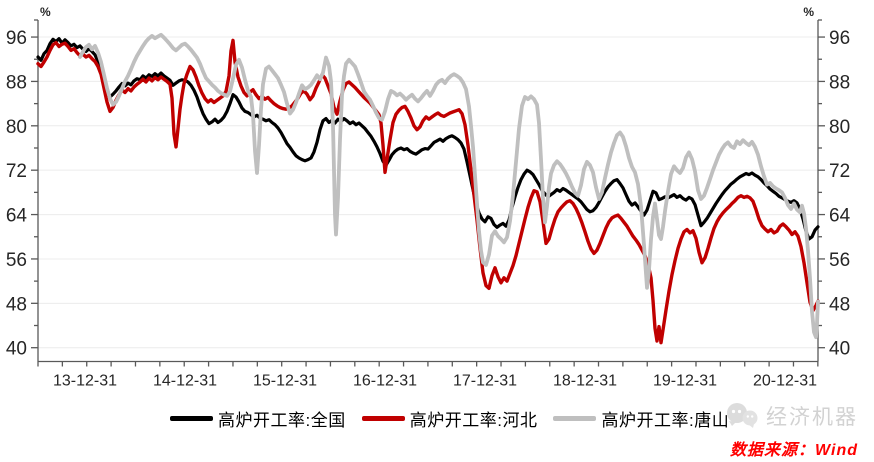  What do you see at coordinates (428, 364) in the screenshot?
I see `x-ticks` at bounding box center [428, 364].